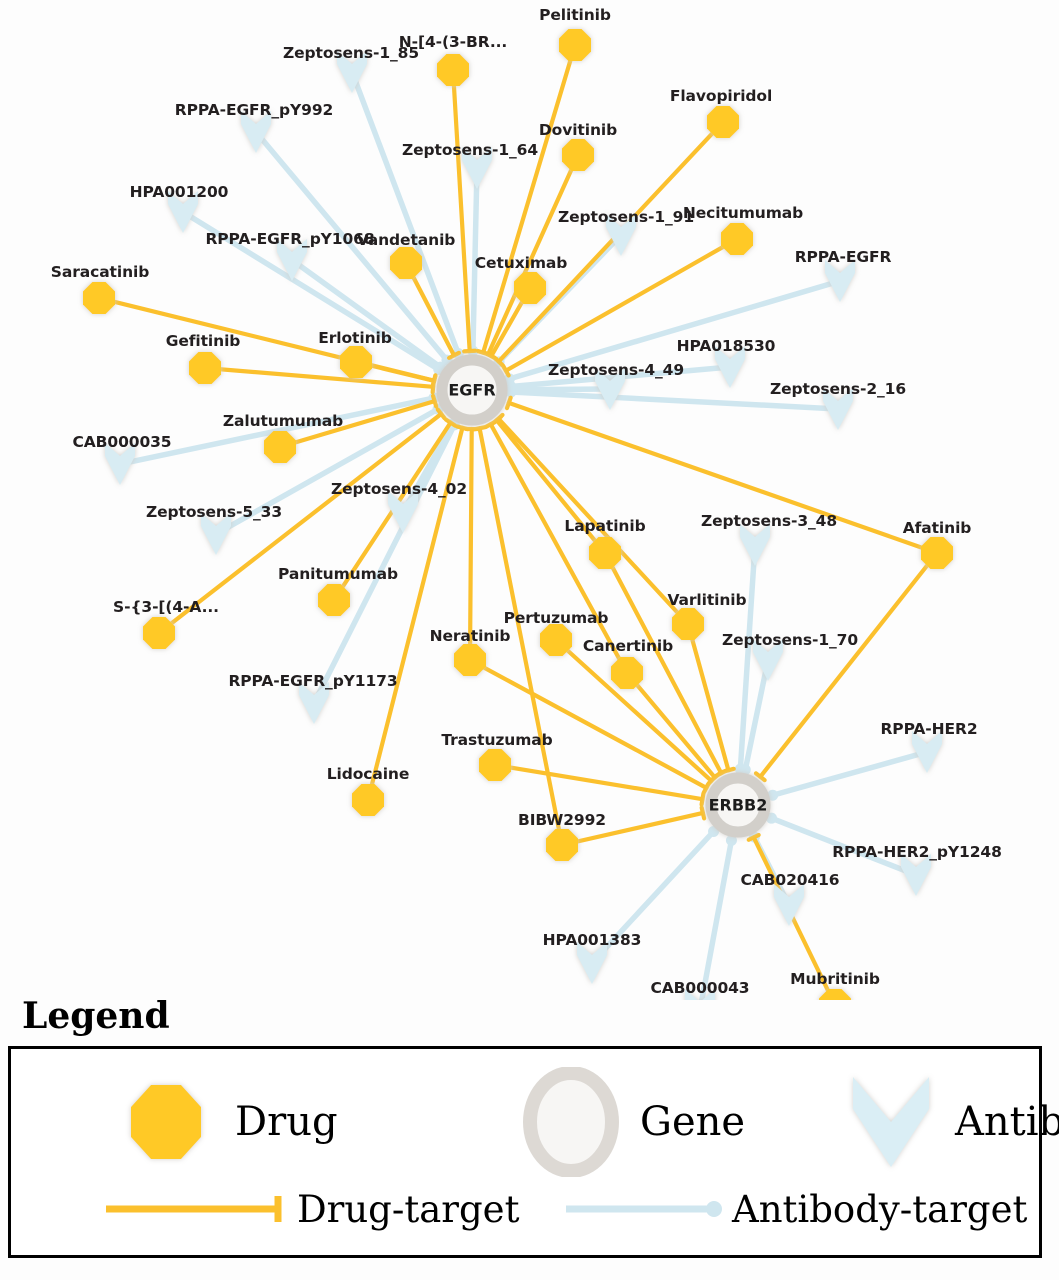 This screenshot has width=1059, height=1280. What do you see at coordinates (630, 1122) in the screenshot?
I see `legend-item-gene: Gene` at bounding box center [630, 1122].